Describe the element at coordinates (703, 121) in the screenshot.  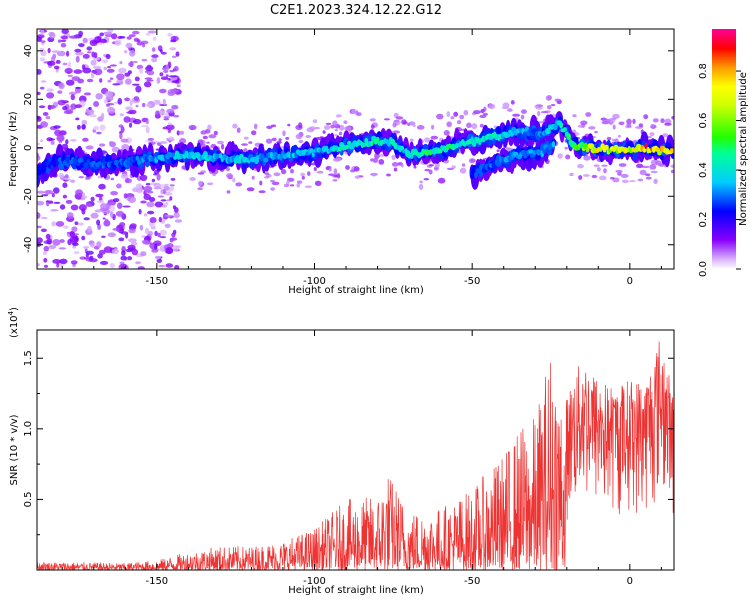
I see `colorbar-tick-label: 0.6` at that location.